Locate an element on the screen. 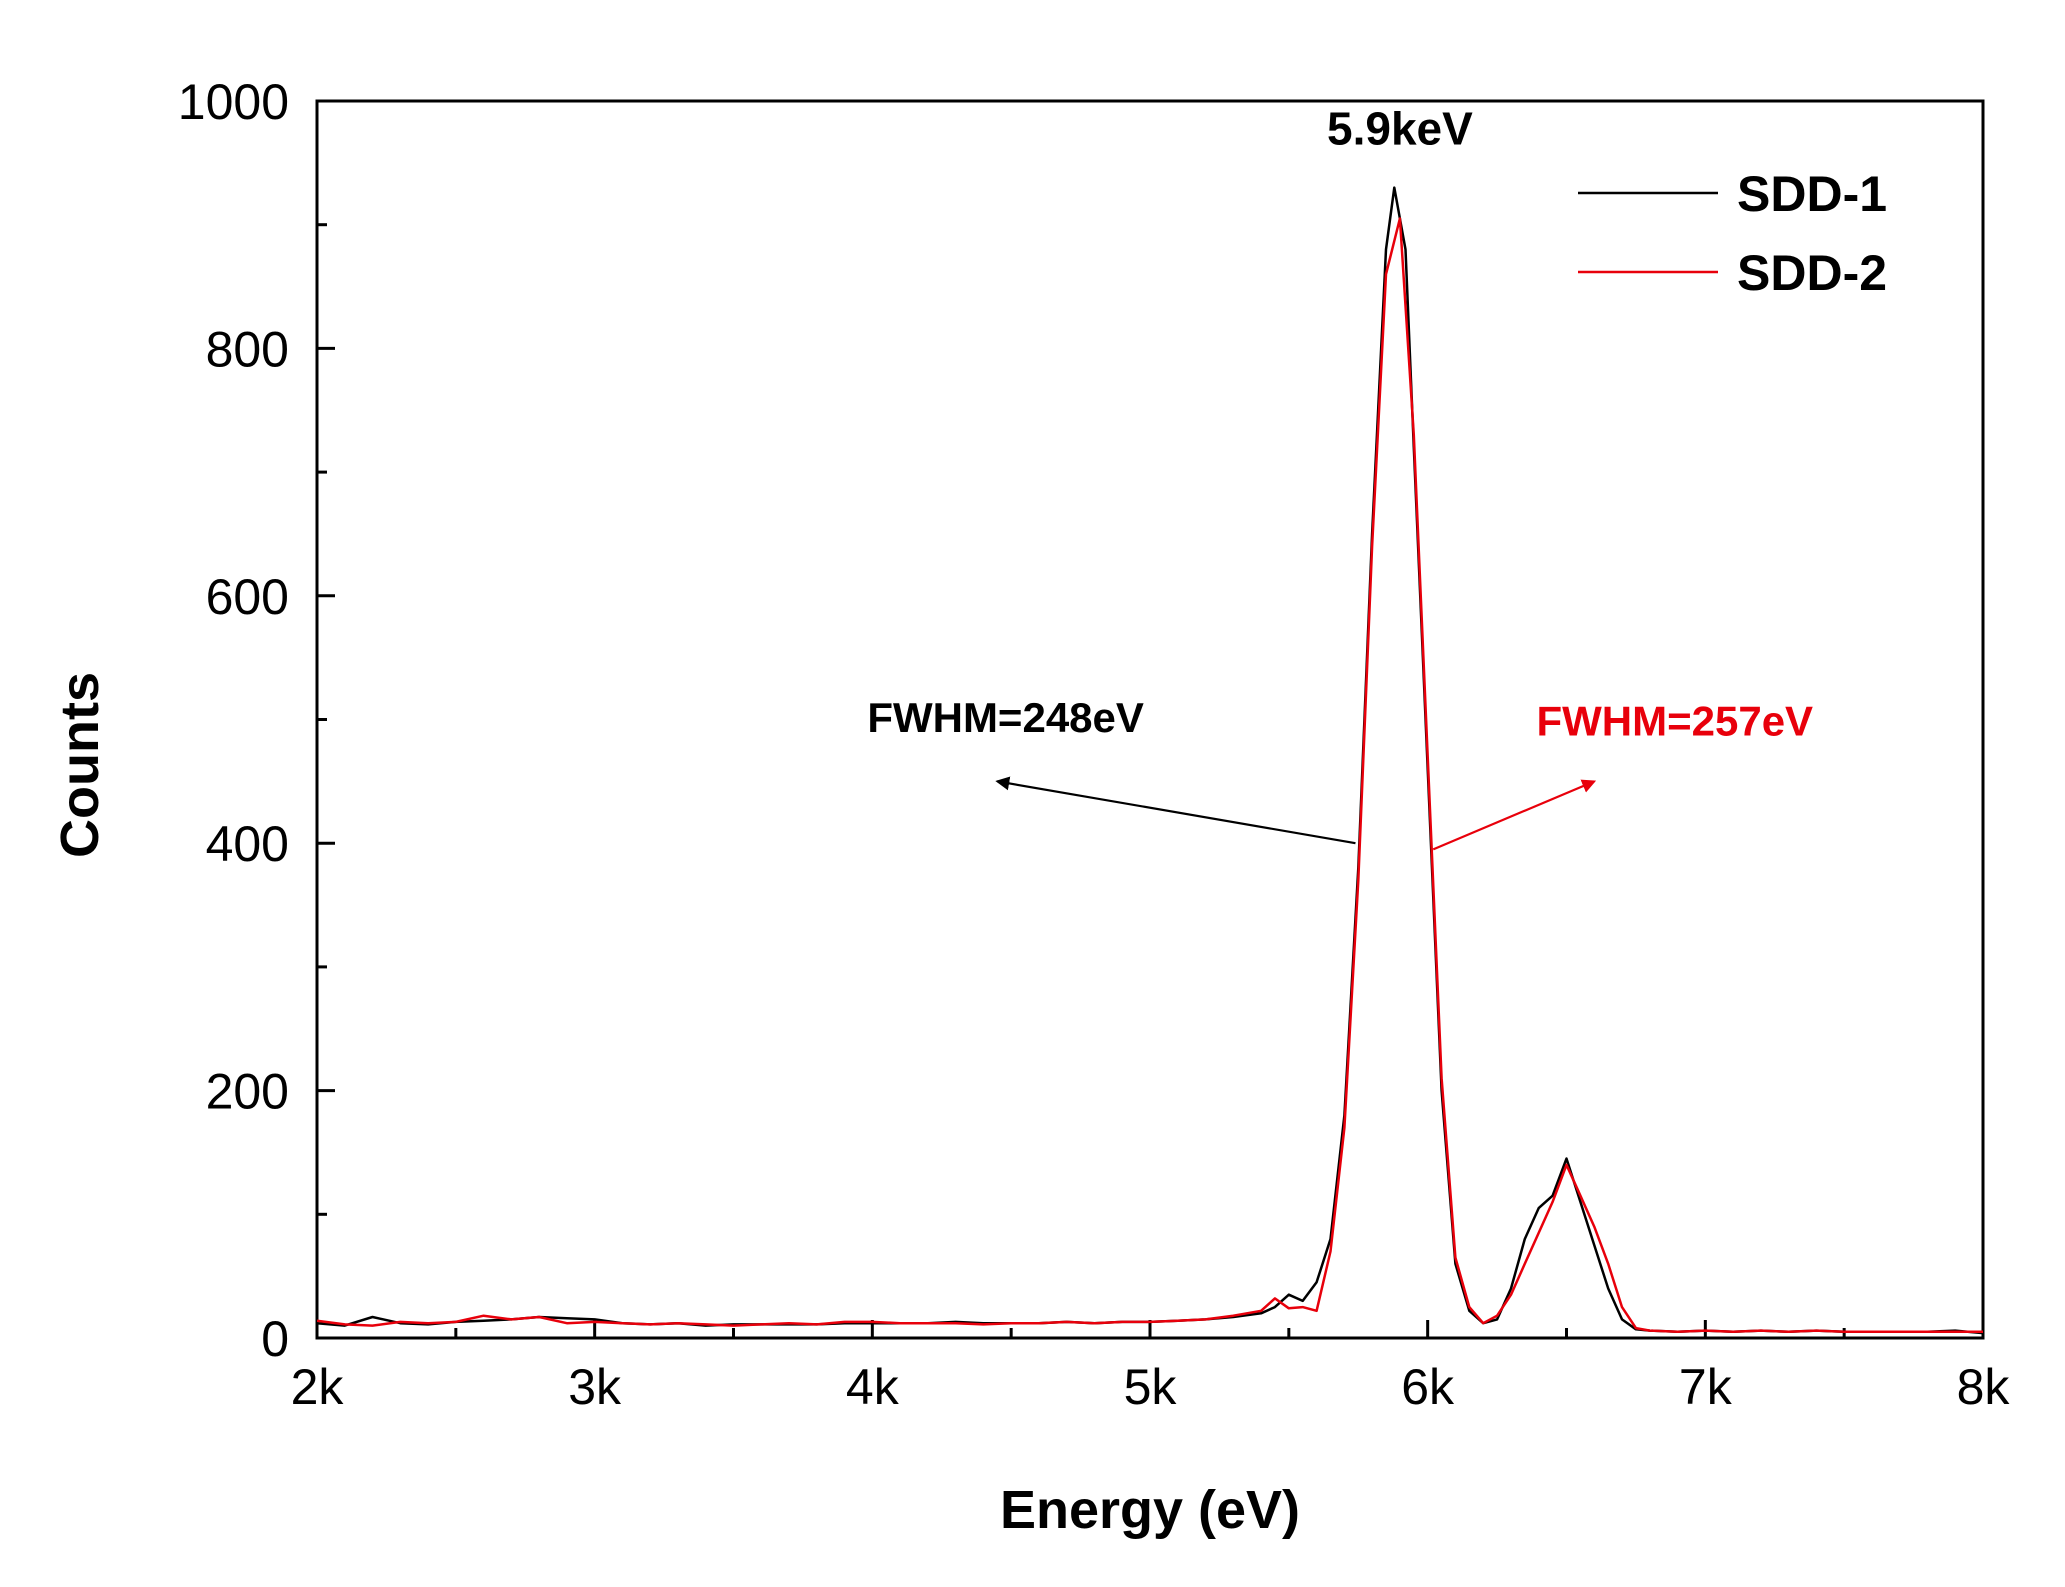 The height and width of the screenshot is (1587, 2065). x-axis: 2k 3k 4k 5k 6k 7k 8k is located at coordinates (1151, 1367).